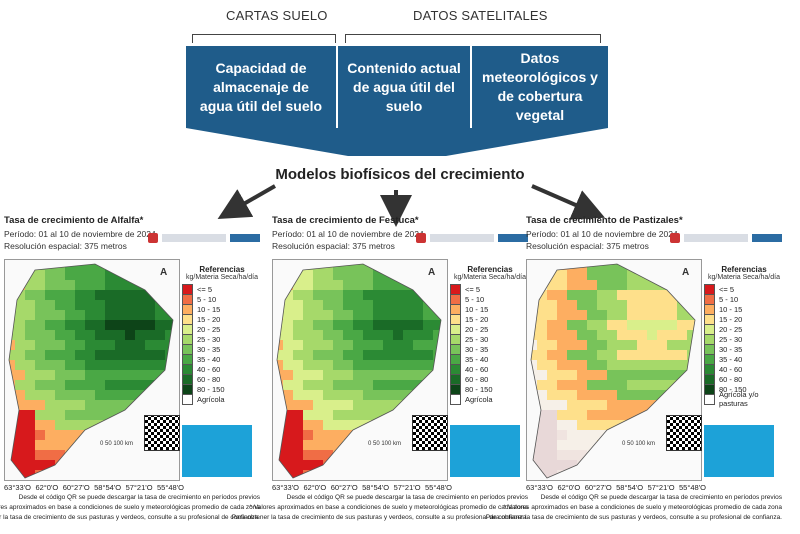 The height and width of the screenshot is (534, 800). Describe the element at coordinates (333, 246) in the screenshot. I see `panel-resolution: Resolución espacial: 375 metros` at that location.